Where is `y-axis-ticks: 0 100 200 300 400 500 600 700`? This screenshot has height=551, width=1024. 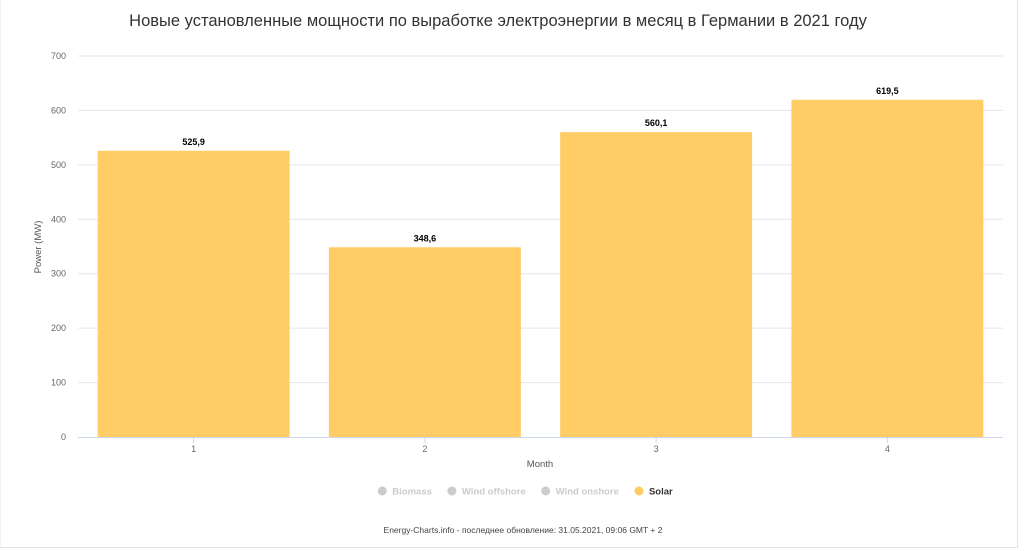 y-axis-ticks: 0 100 200 300 400 500 600 700 is located at coordinates (58, 246).